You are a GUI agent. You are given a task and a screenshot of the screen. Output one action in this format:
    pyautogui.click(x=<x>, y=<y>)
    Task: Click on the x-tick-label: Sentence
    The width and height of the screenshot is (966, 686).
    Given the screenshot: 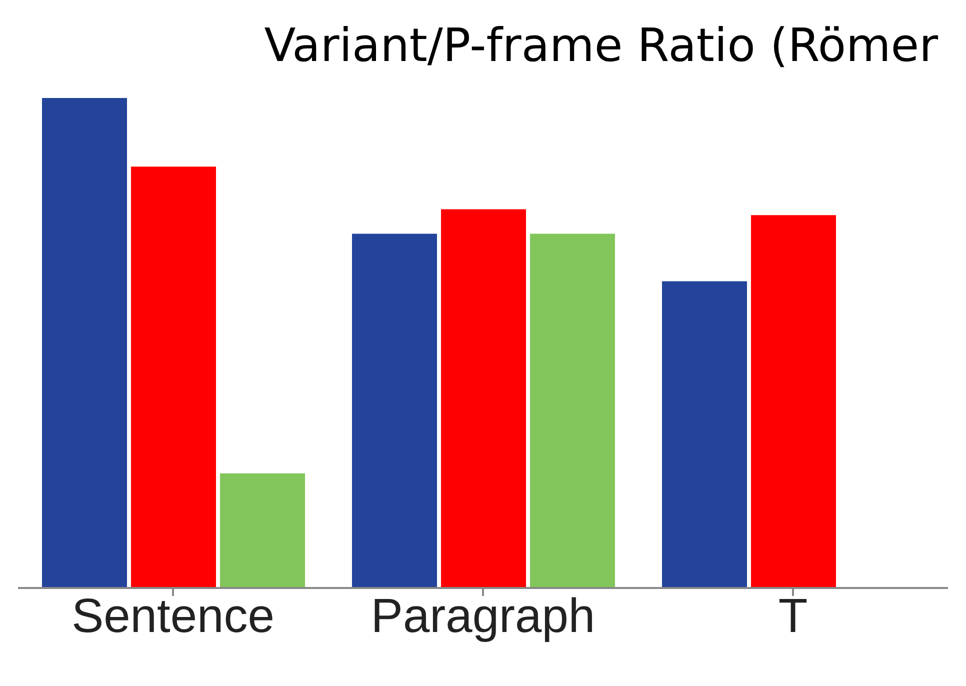 What is the action you would take?
    pyautogui.click(x=173, y=617)
    